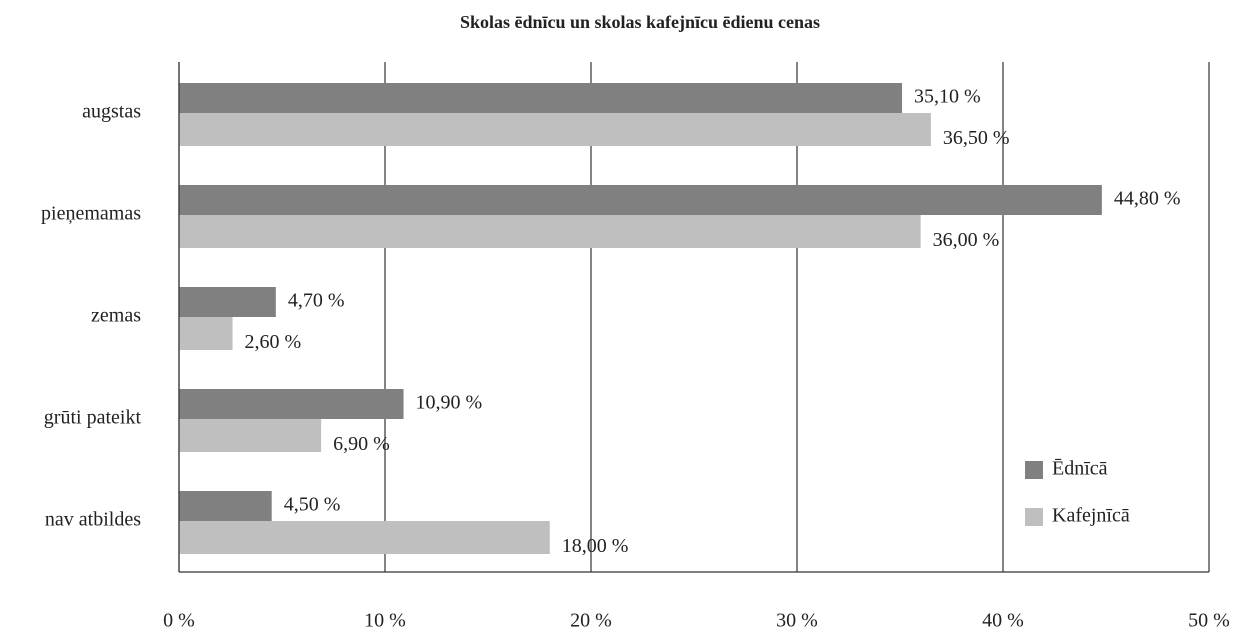  Describe the element at coordinates (91, 214) in the screenshot. I see `y-tick-label: pieņemamas` at that location.